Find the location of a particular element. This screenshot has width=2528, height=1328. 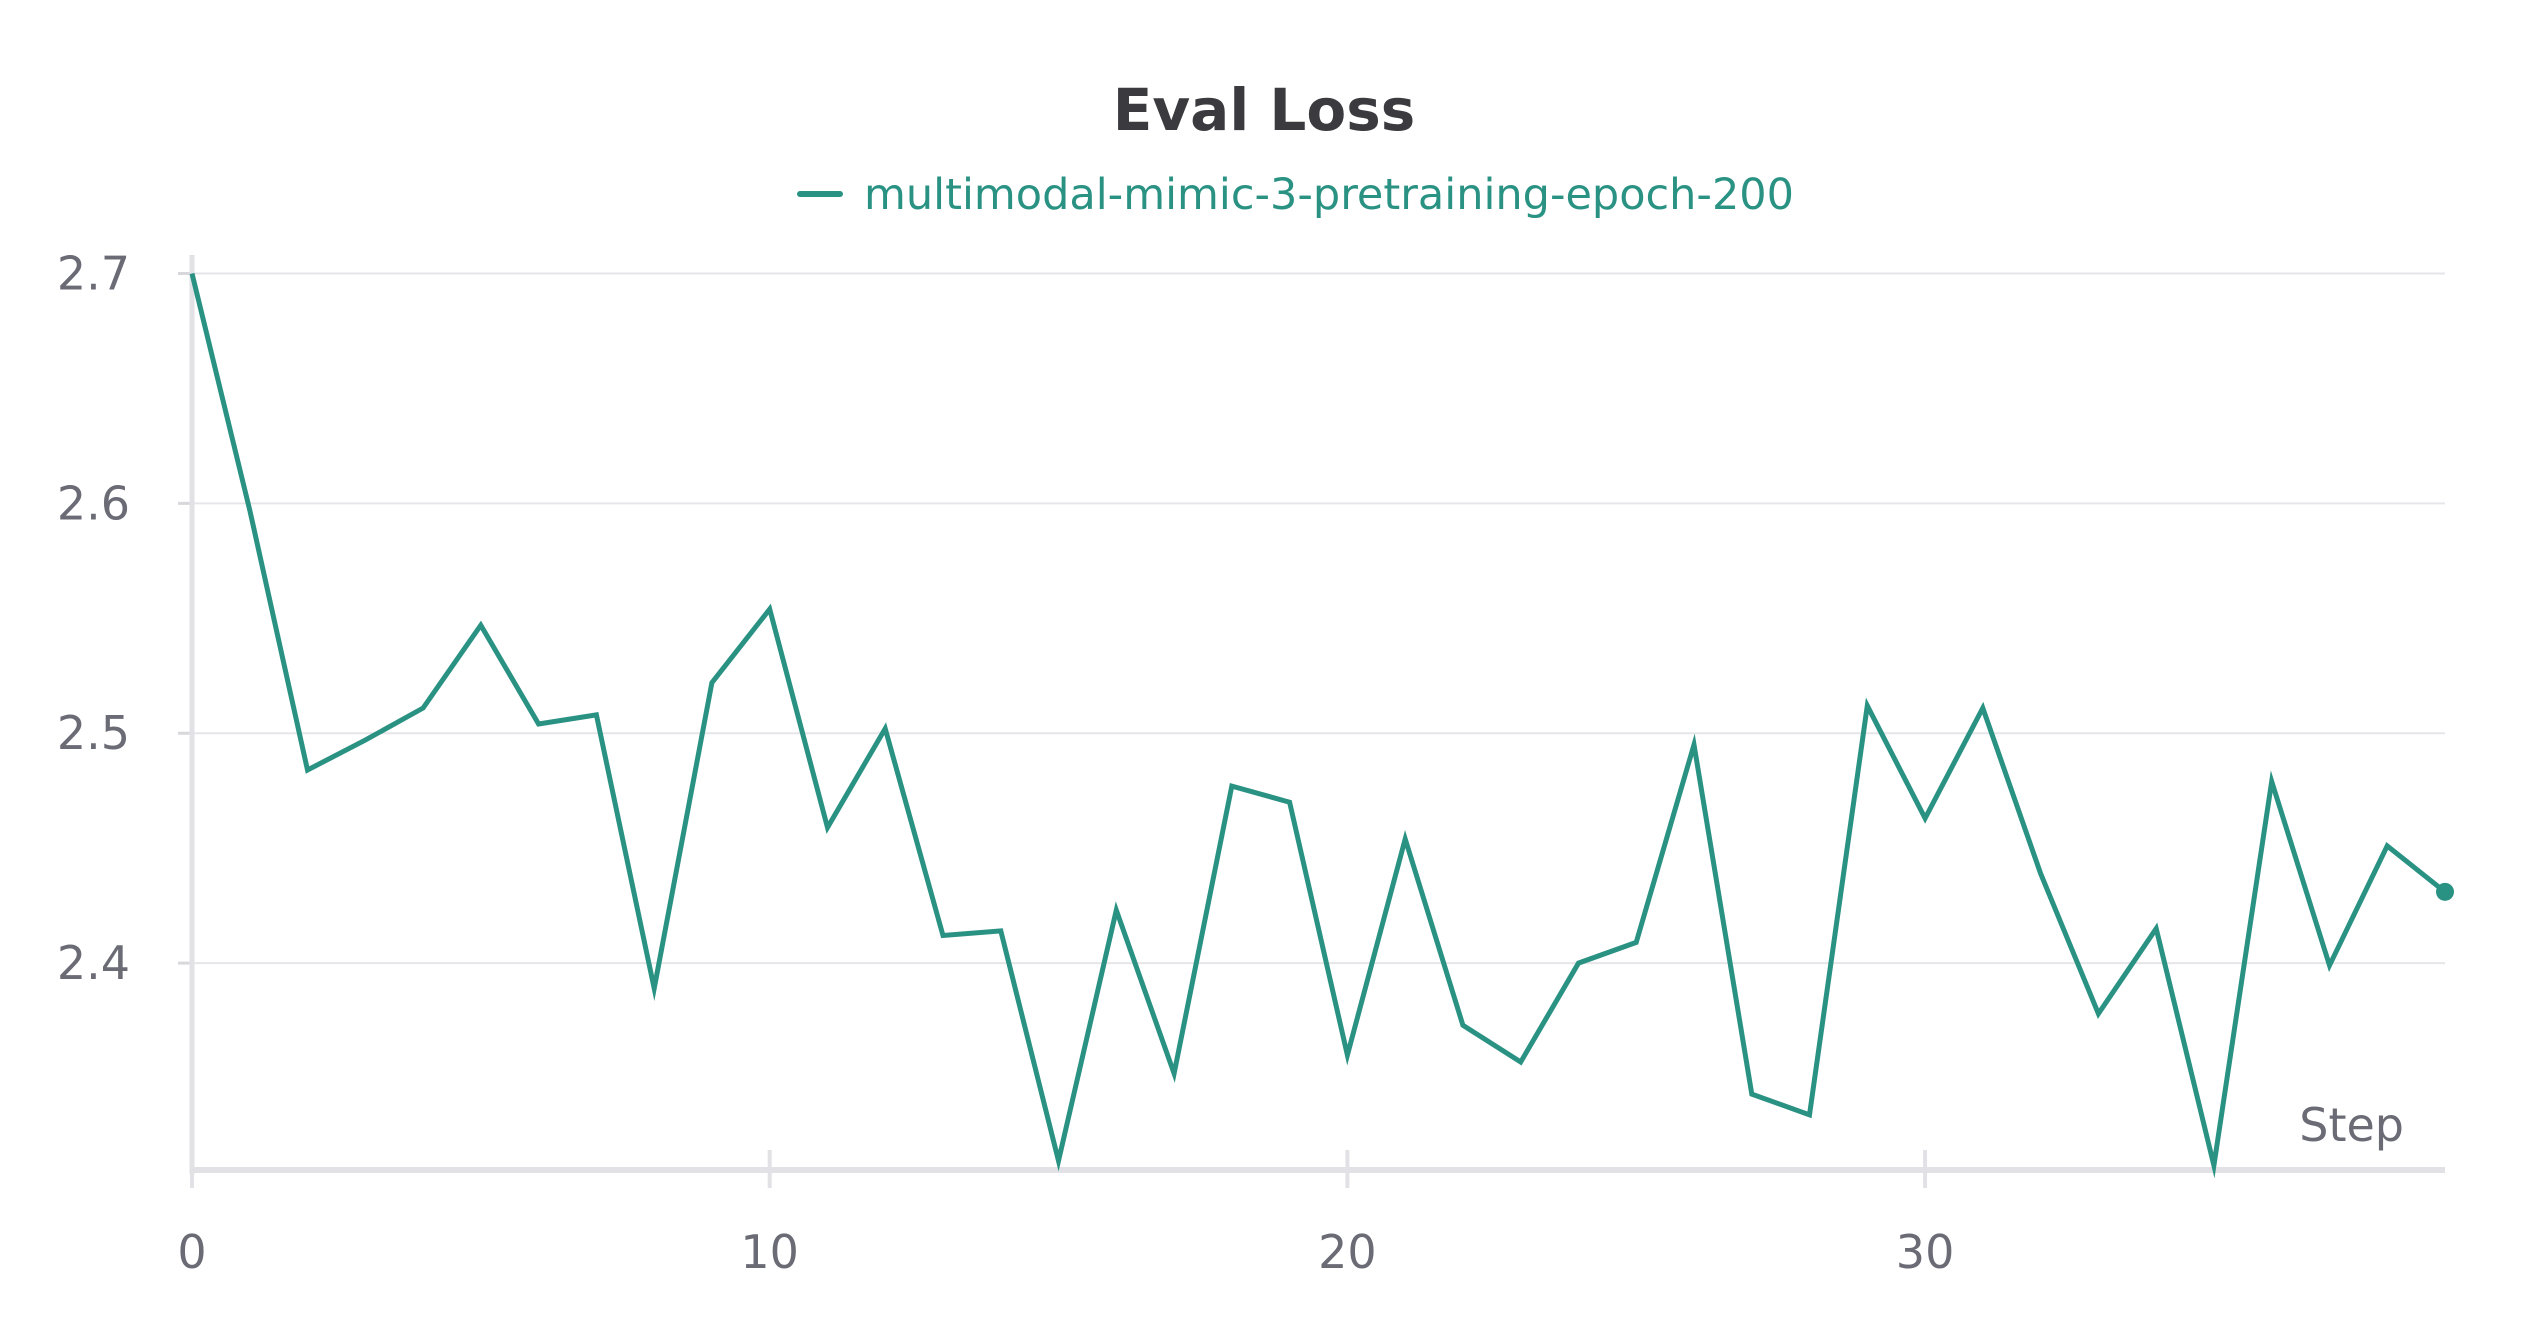

y-tick-label: 2.4 is located at coordinates (93, 963).